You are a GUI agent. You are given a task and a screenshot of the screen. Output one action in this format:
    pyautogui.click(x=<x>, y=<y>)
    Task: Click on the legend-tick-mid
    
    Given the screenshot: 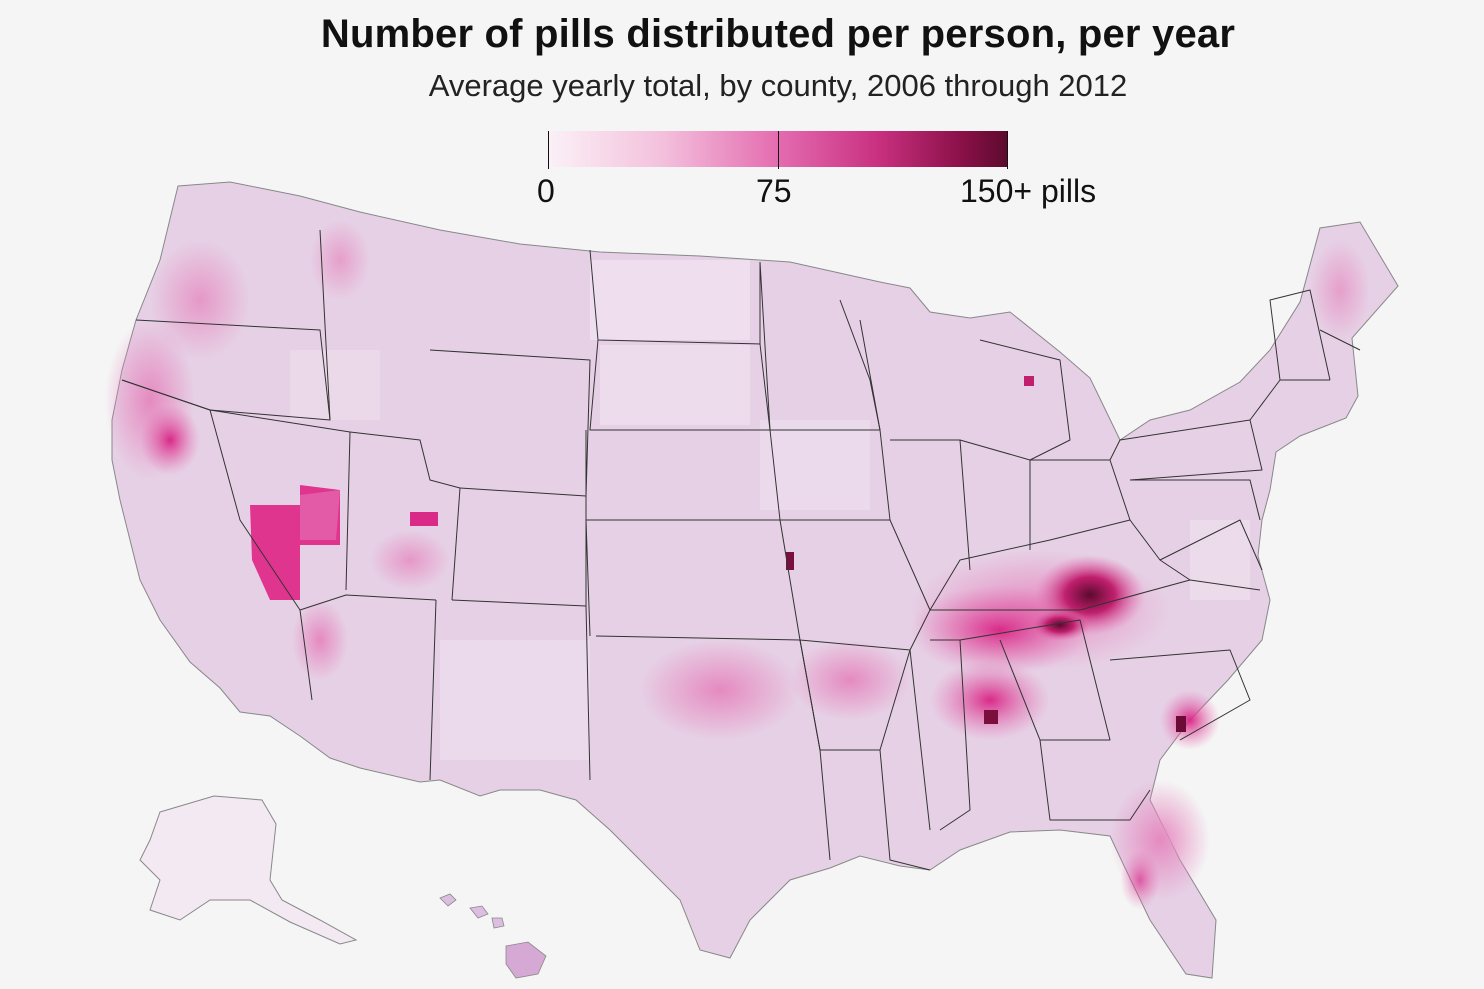 What is the action you would take?
    pyautogui.click(x=778, y=150)
    